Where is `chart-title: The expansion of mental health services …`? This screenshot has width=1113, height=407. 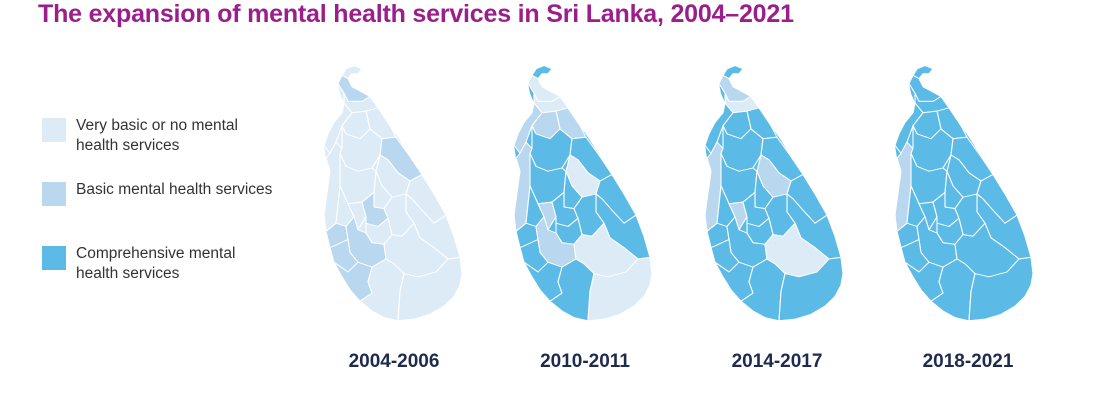
chart-title: The expansion of mental health services … is located at coordinates (416, 14).